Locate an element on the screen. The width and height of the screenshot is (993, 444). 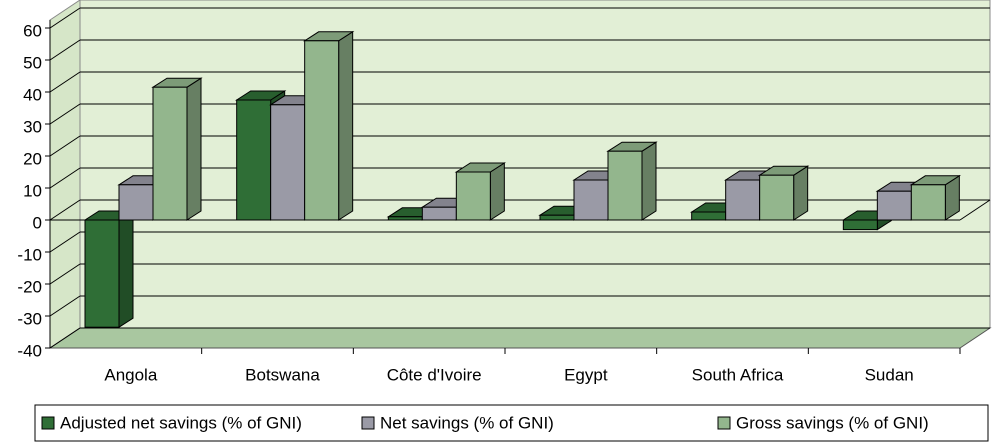
y-tick-label: 20 is located at coordinates (32, 158).